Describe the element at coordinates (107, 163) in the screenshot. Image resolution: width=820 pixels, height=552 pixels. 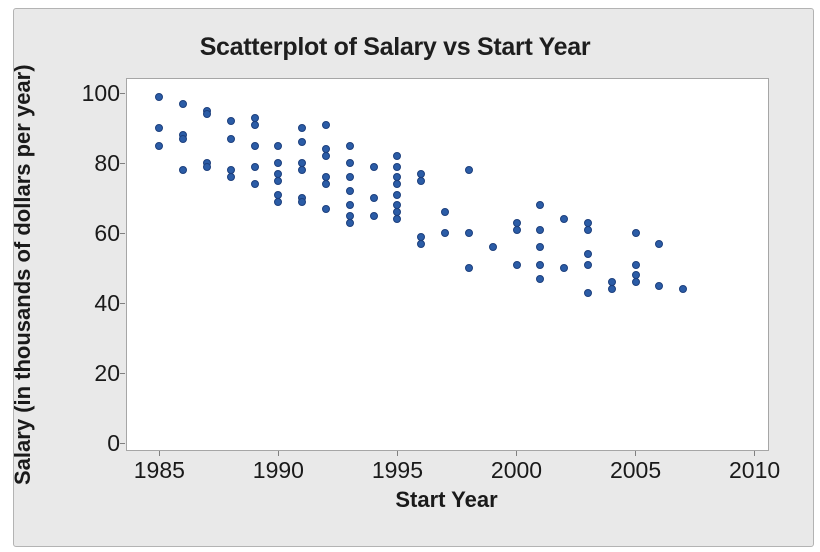
I see `y-axis-tick-label: 80` at that location.